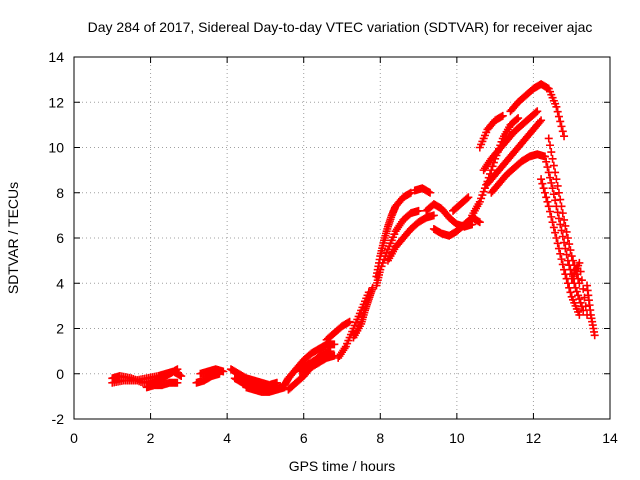  Describe the element at coordinates (227, 438) in the screenshot. I see `x-tick-label: 4` at that location.